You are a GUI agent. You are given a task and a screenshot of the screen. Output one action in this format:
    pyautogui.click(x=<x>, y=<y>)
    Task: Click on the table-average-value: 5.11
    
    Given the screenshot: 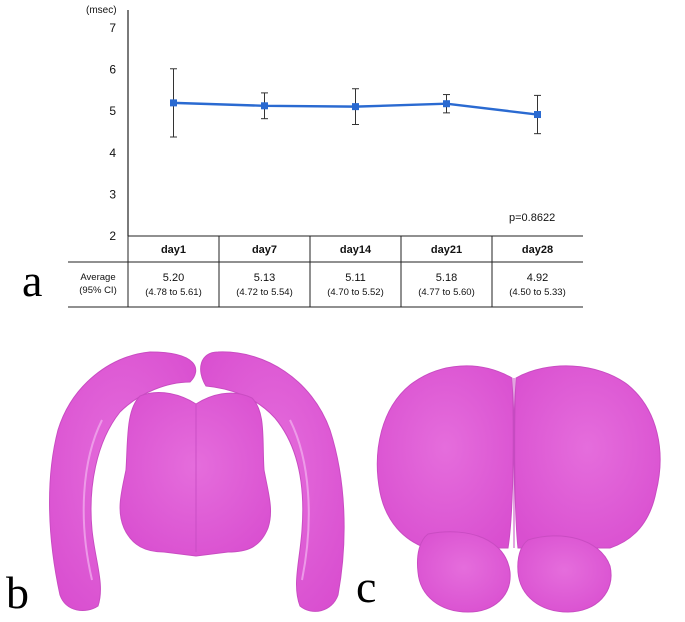 What is the action you would take?
    pyautogui.click(x=355, y=278)
    